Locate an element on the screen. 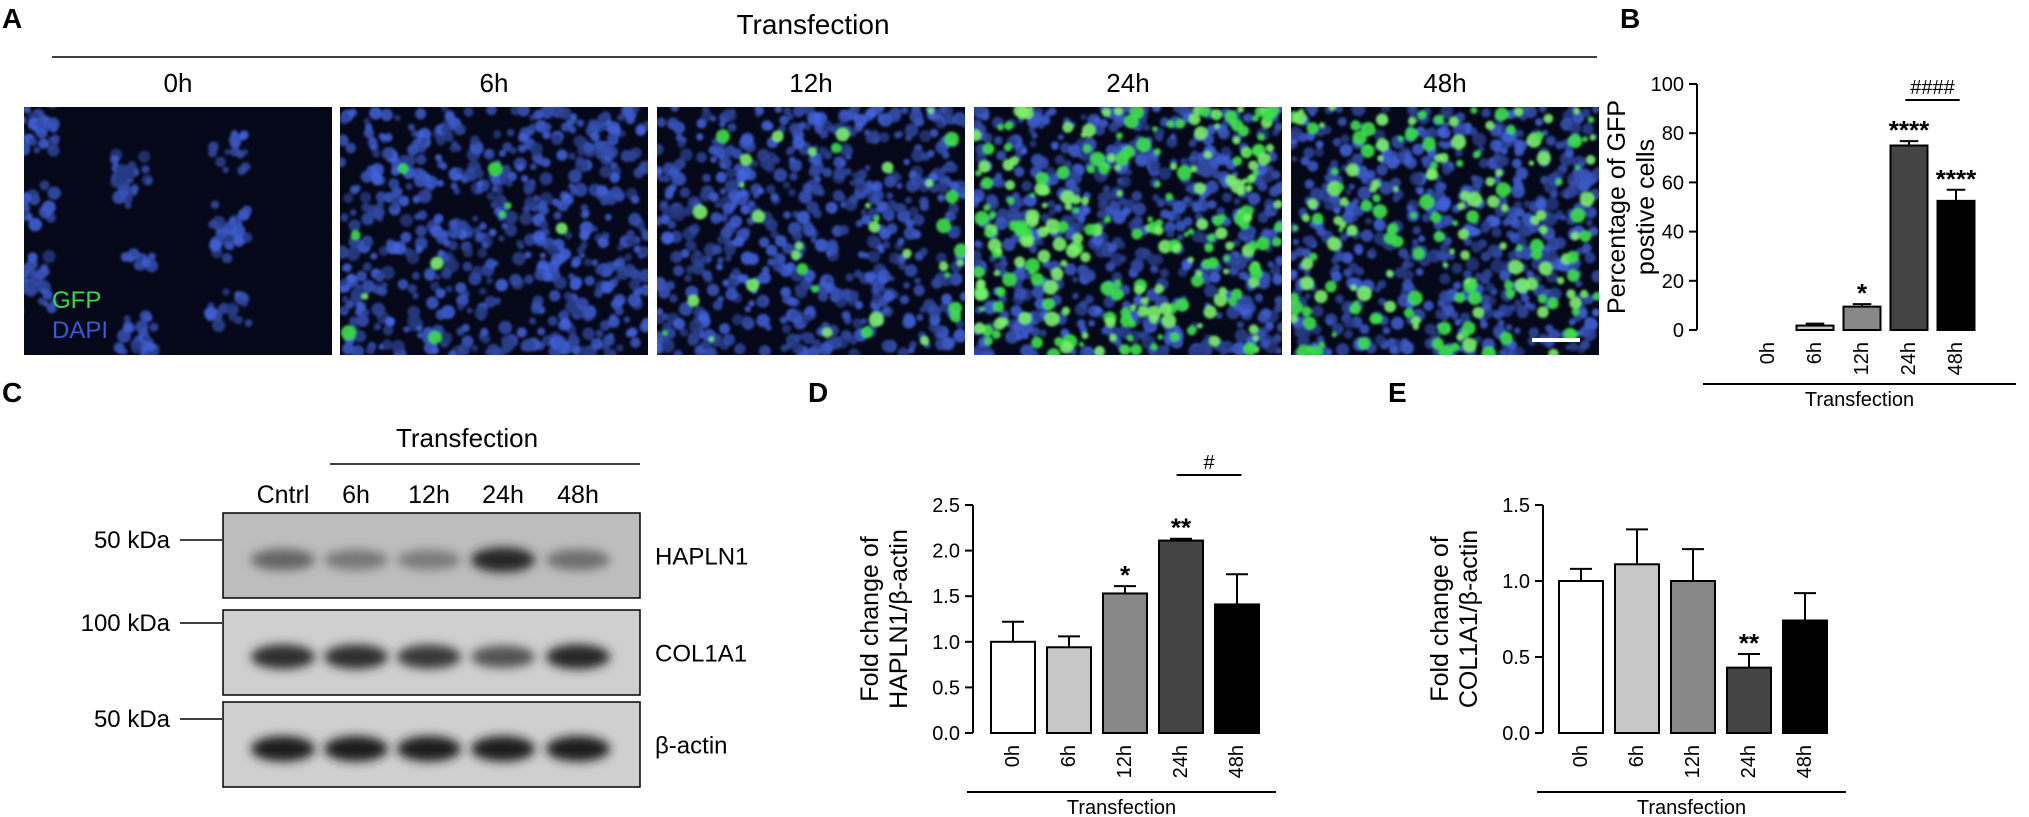  micrograph-background is located at coordinates (178, 231).